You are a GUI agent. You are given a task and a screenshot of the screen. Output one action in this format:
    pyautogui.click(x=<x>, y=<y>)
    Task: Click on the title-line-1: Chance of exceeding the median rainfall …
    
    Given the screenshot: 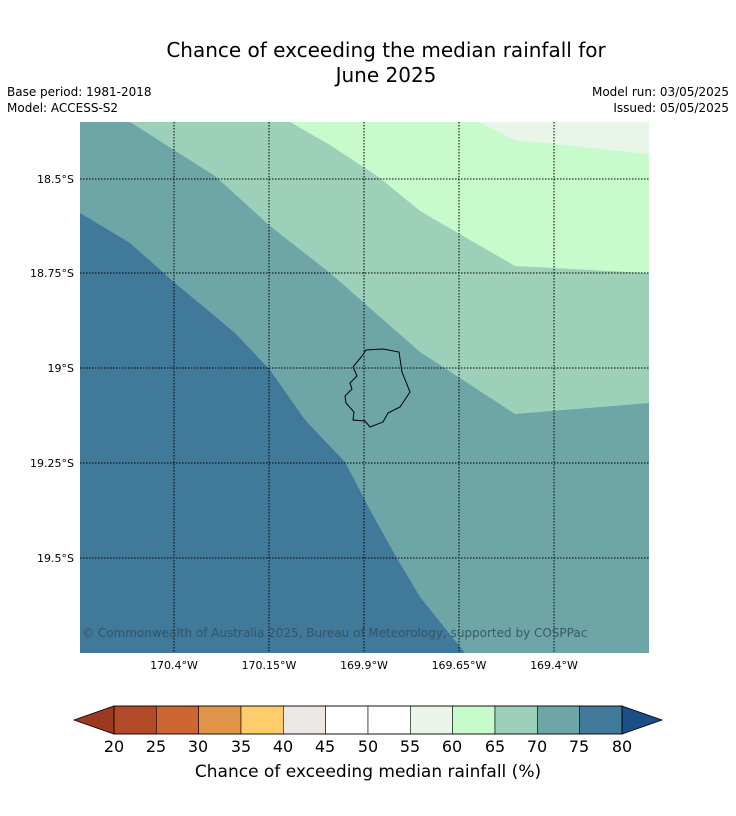 What is the action you would take?
    pyautogui.click(x=386, y=50)
    